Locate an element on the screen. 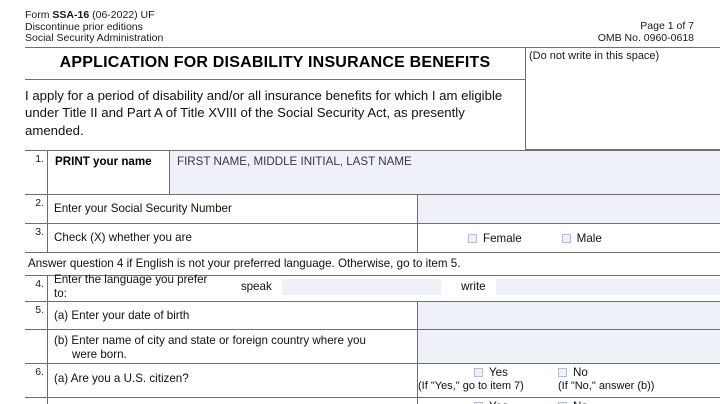 Image resolution: width=720 pixels, height=404 pixels. item-number-3: 3. is located at coordinates (36, 238).